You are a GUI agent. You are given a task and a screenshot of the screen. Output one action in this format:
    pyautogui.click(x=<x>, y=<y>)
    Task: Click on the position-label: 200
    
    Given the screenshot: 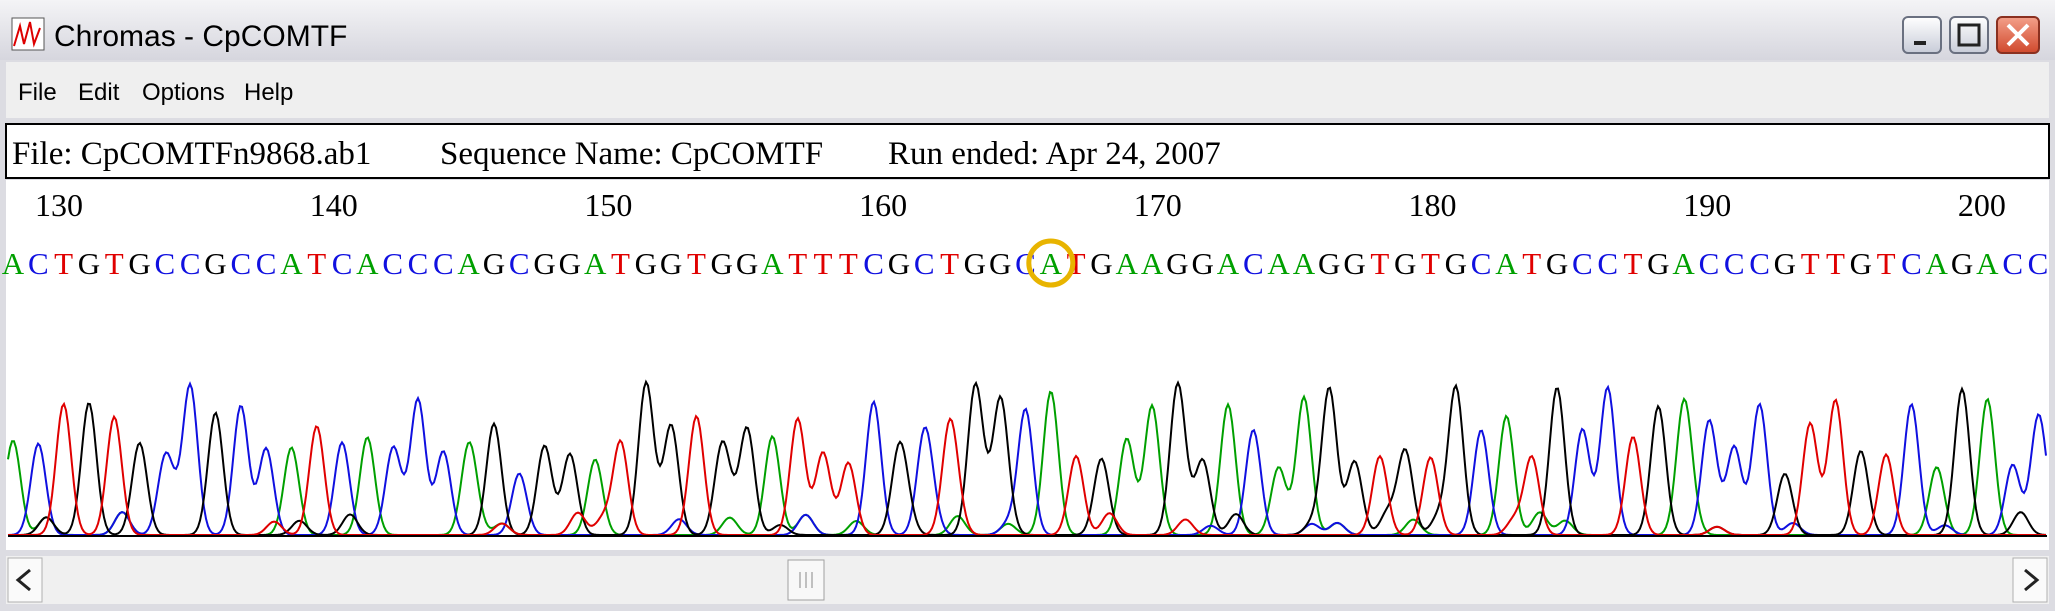 What is the action you would take?
    pyautogui.click(x=1982, y=205)
    